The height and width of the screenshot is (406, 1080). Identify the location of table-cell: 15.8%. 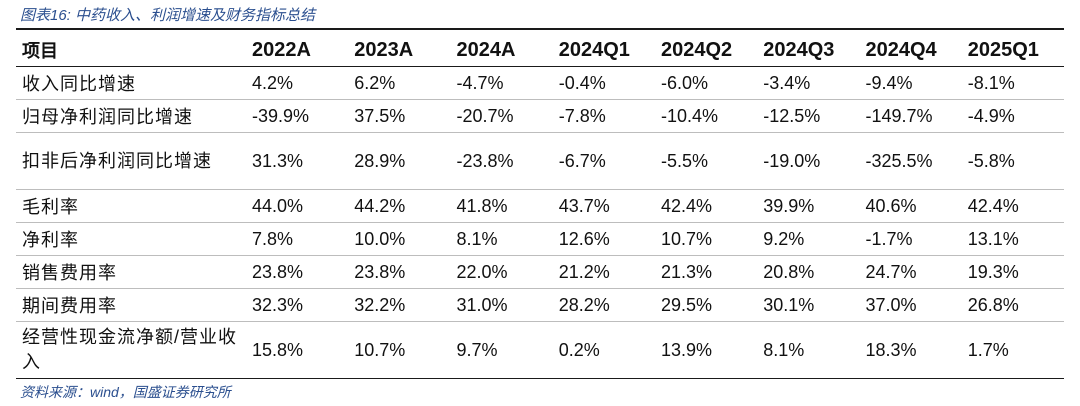
(297, 350).